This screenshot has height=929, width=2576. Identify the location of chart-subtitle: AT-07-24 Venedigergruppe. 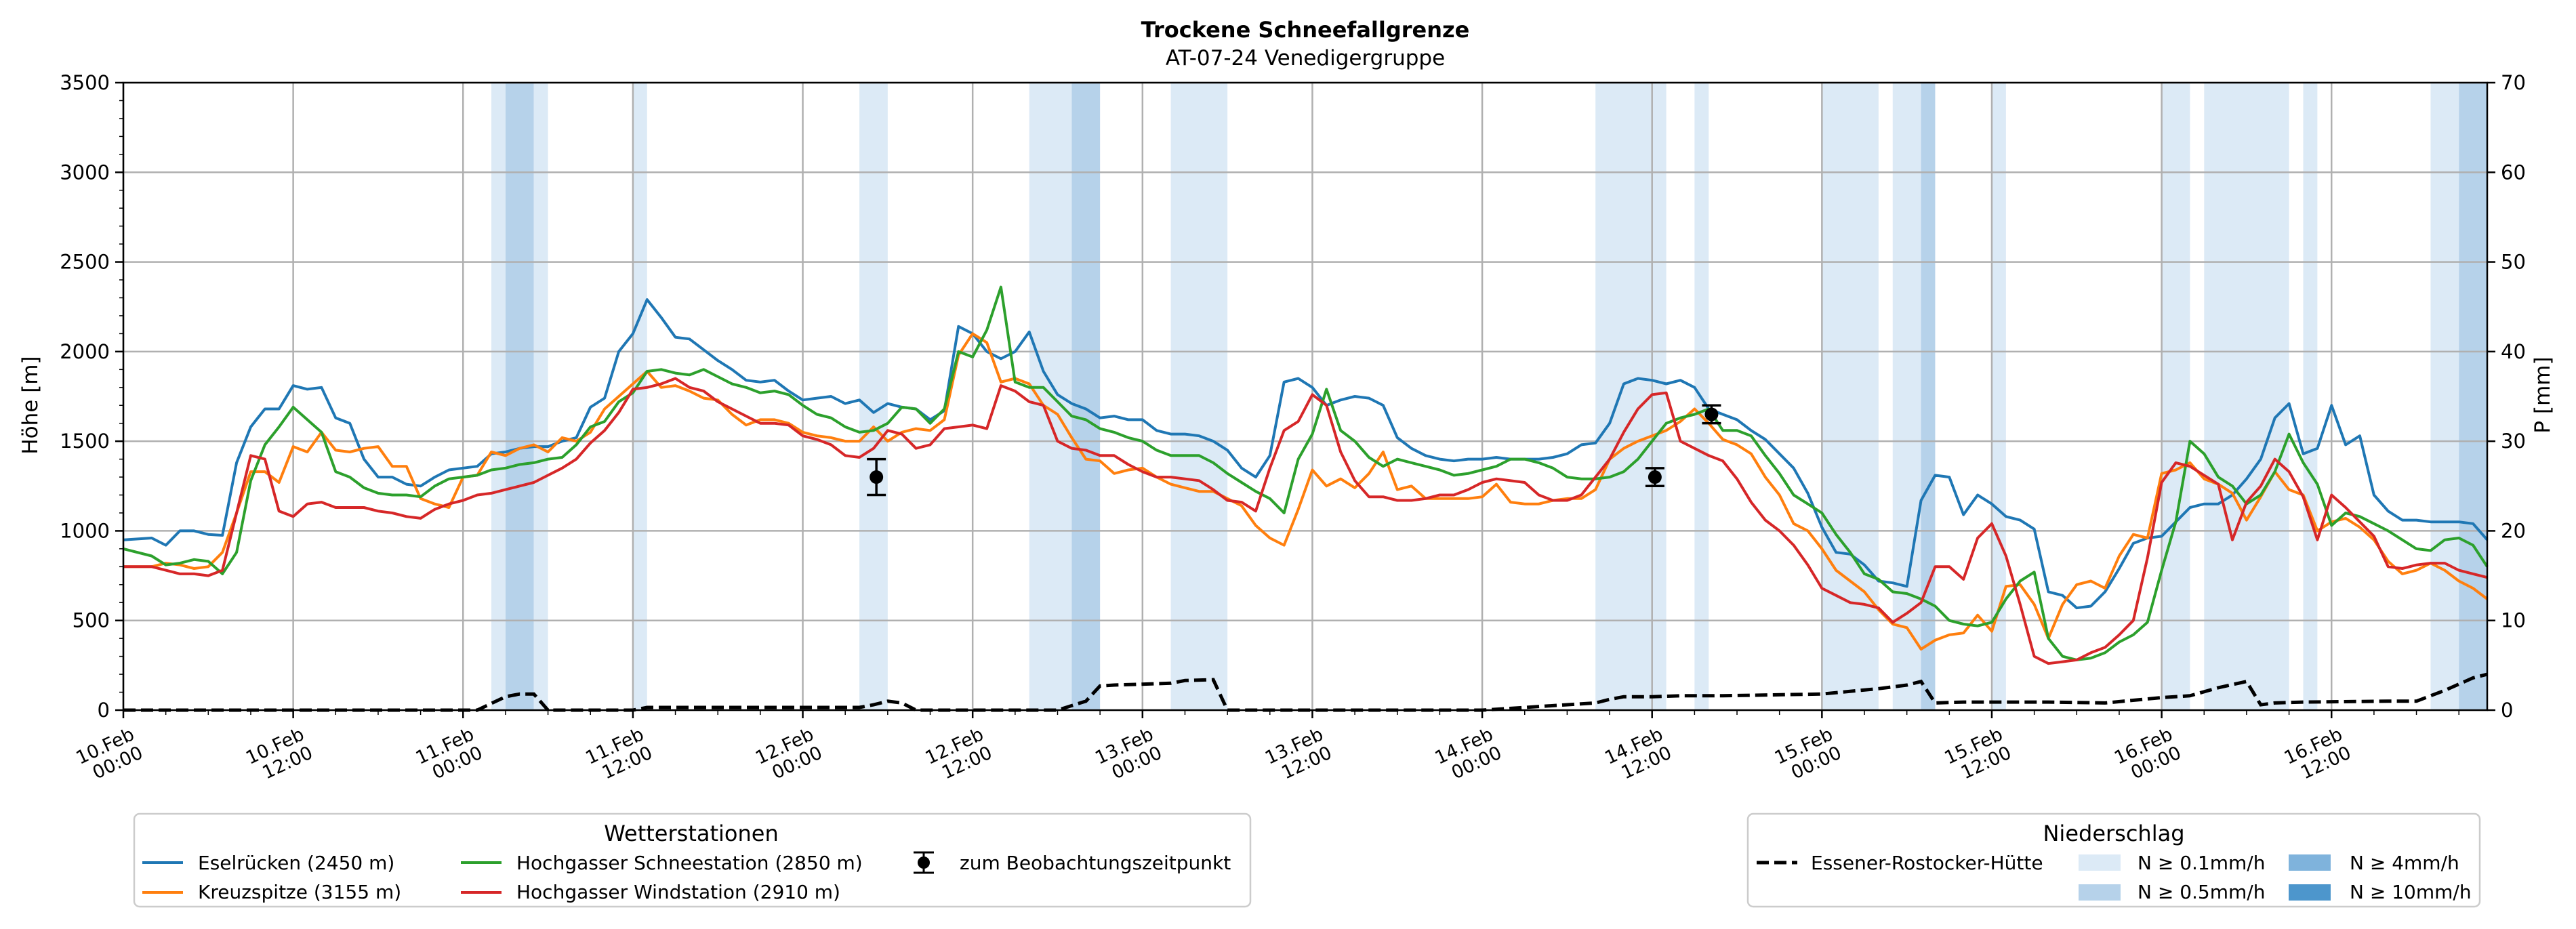
(1305, 58).